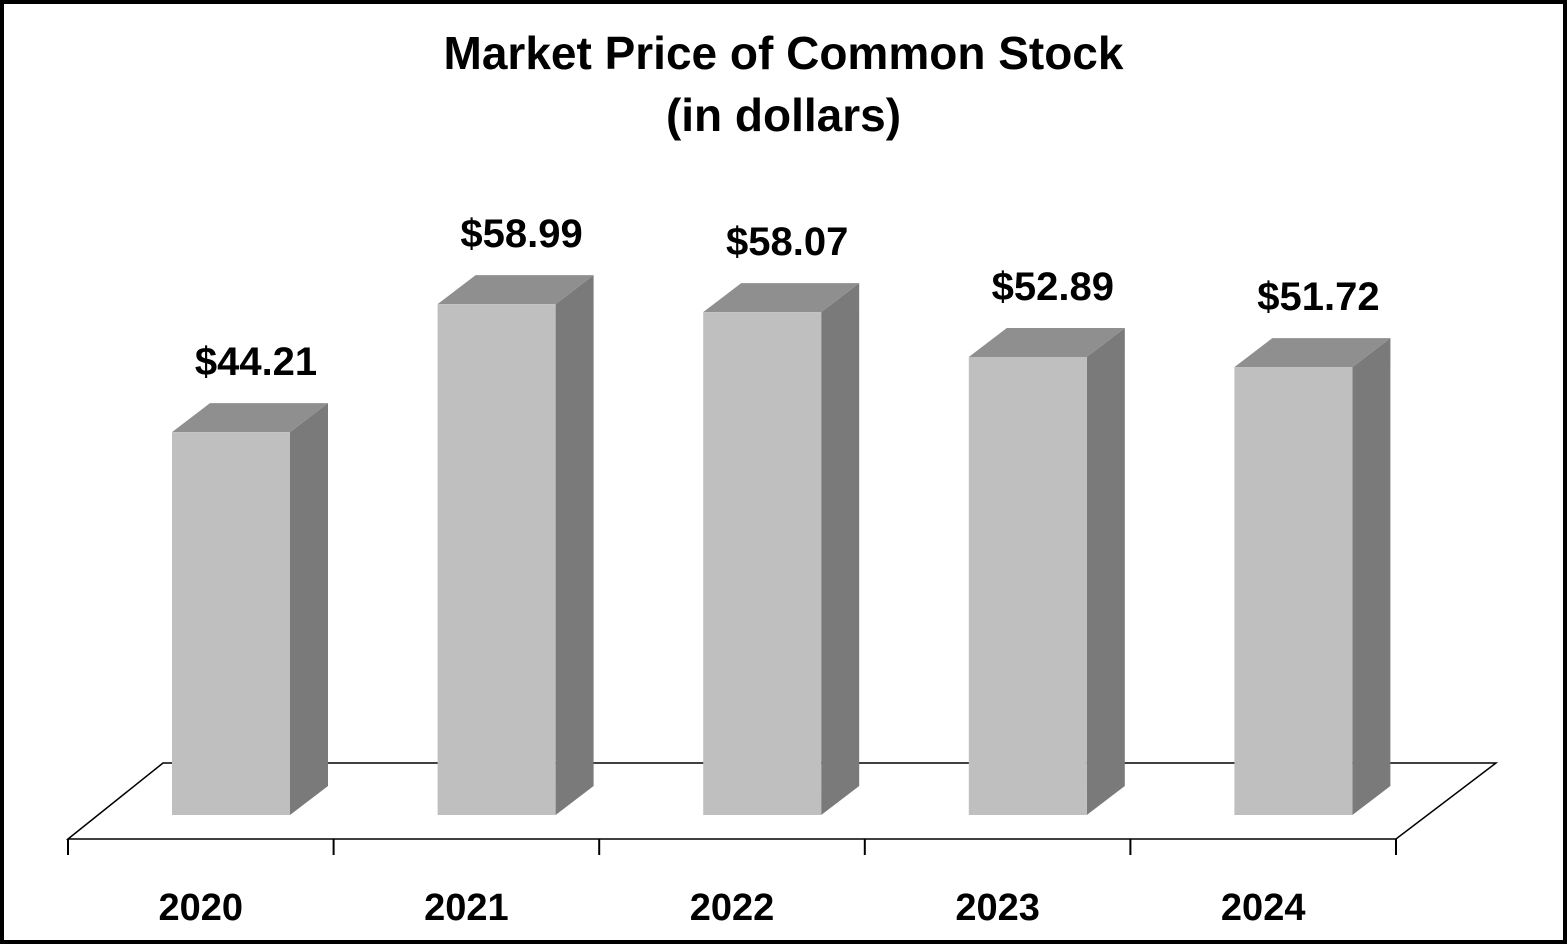 The width and height of the screenshot is (1567, 944). I want to click on category-label: 2024, so click(1263, 908).